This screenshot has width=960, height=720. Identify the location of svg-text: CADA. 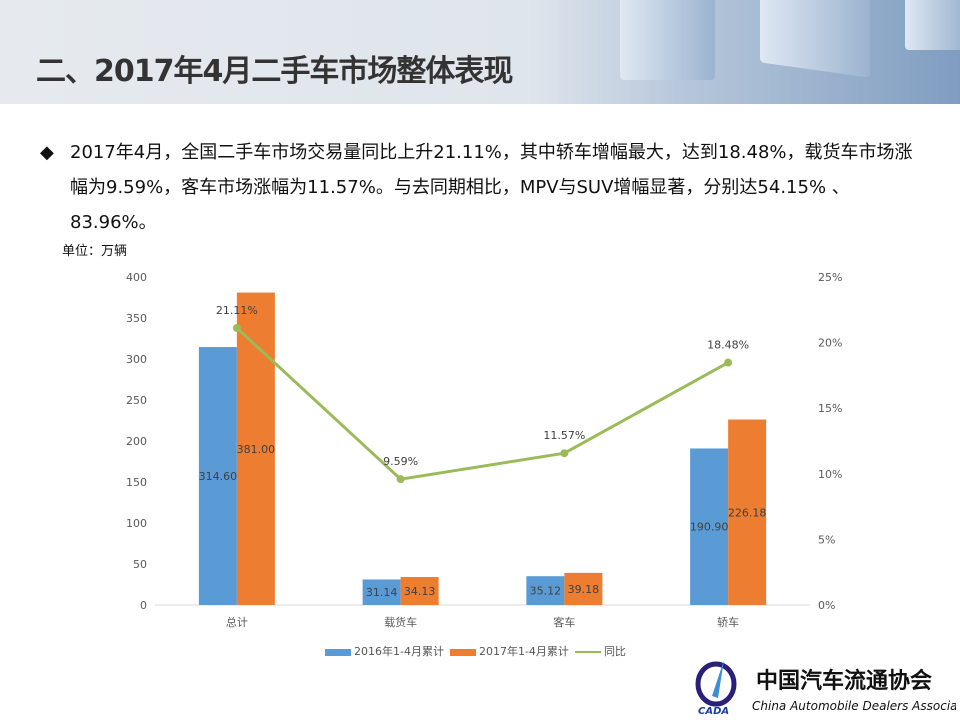
(713, 711).